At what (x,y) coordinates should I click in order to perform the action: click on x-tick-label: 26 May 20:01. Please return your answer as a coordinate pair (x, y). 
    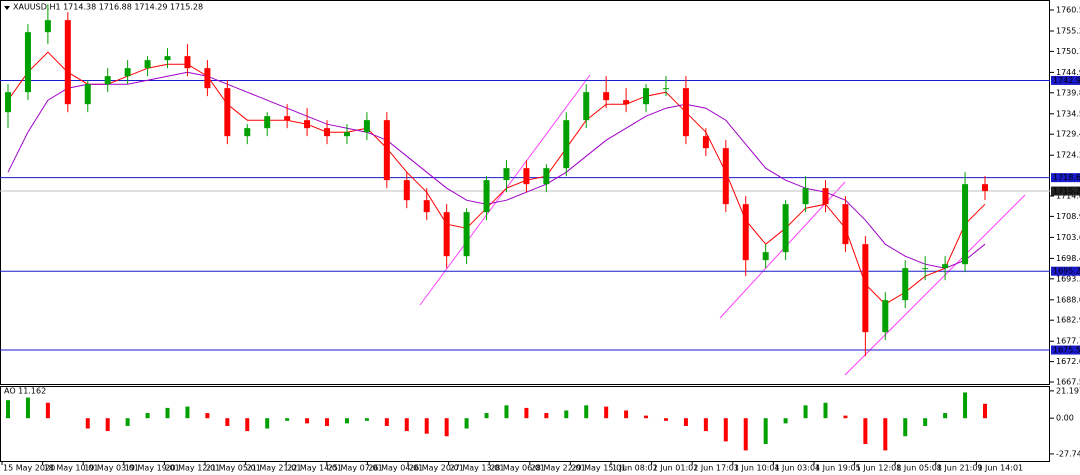
    Looking at the image, I should click on (436, 468).